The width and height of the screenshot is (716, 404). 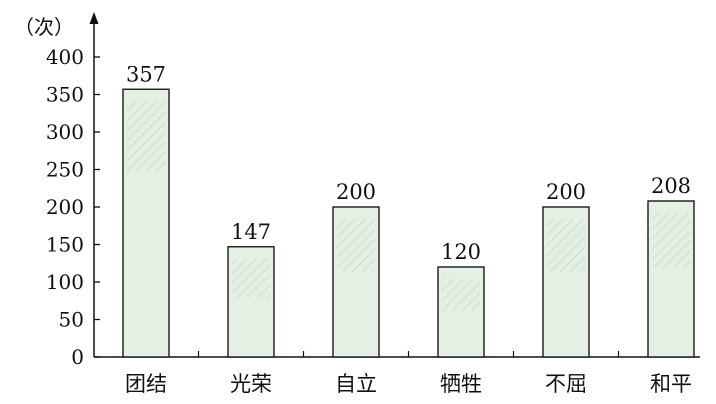 I want to click on bar-value-label: 357, so click(x=146, y=74).